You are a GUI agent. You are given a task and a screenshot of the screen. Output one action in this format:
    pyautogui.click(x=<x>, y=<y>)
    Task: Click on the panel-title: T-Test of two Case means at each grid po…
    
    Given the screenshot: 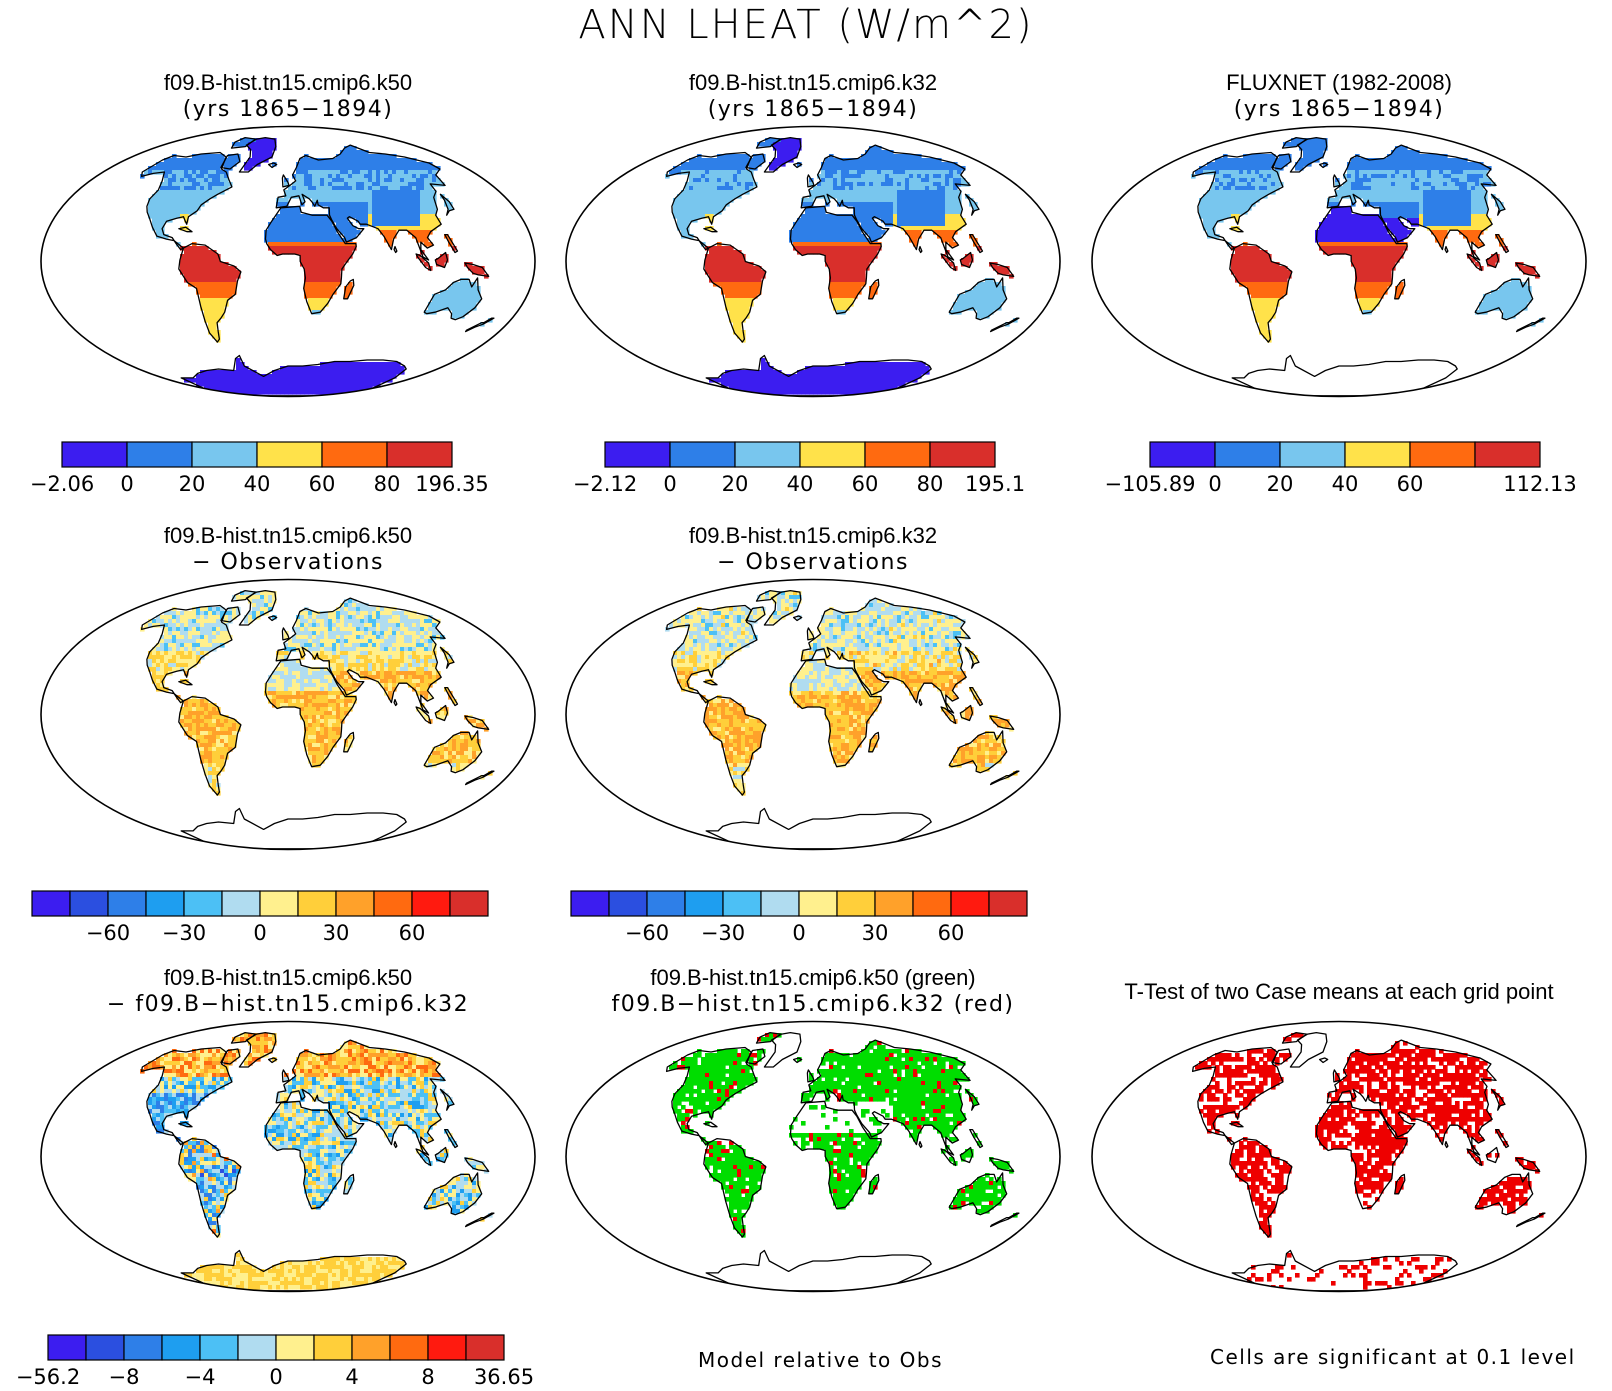 What is the action you would take?
    pyautogui.click(x=1339, y=992)
    